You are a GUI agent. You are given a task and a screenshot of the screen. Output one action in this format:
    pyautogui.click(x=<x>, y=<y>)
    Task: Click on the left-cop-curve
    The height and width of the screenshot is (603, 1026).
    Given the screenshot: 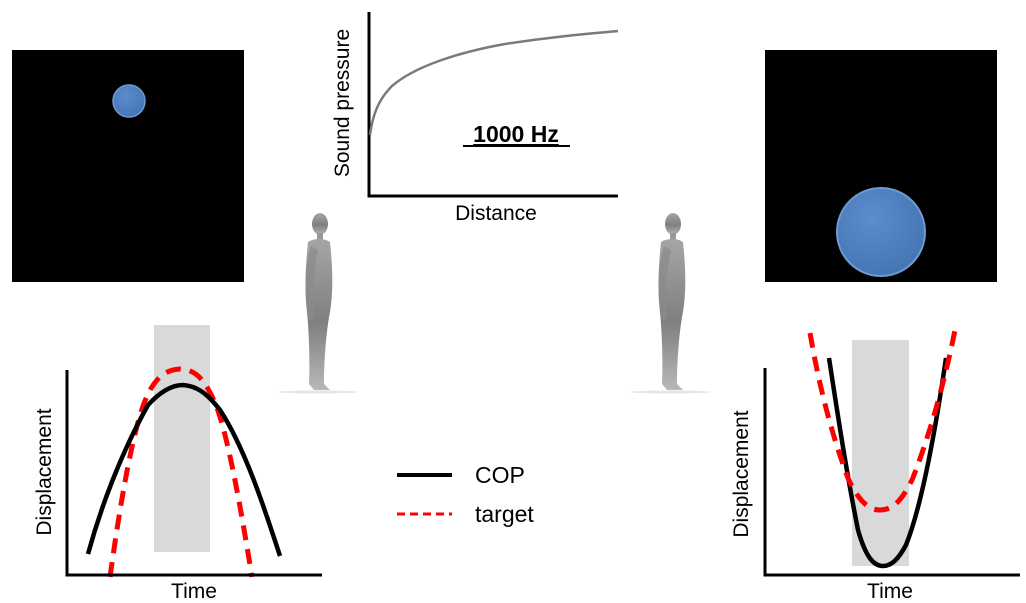 What is the action you would take?
    pyautogui.click(x=184, y=469)
    